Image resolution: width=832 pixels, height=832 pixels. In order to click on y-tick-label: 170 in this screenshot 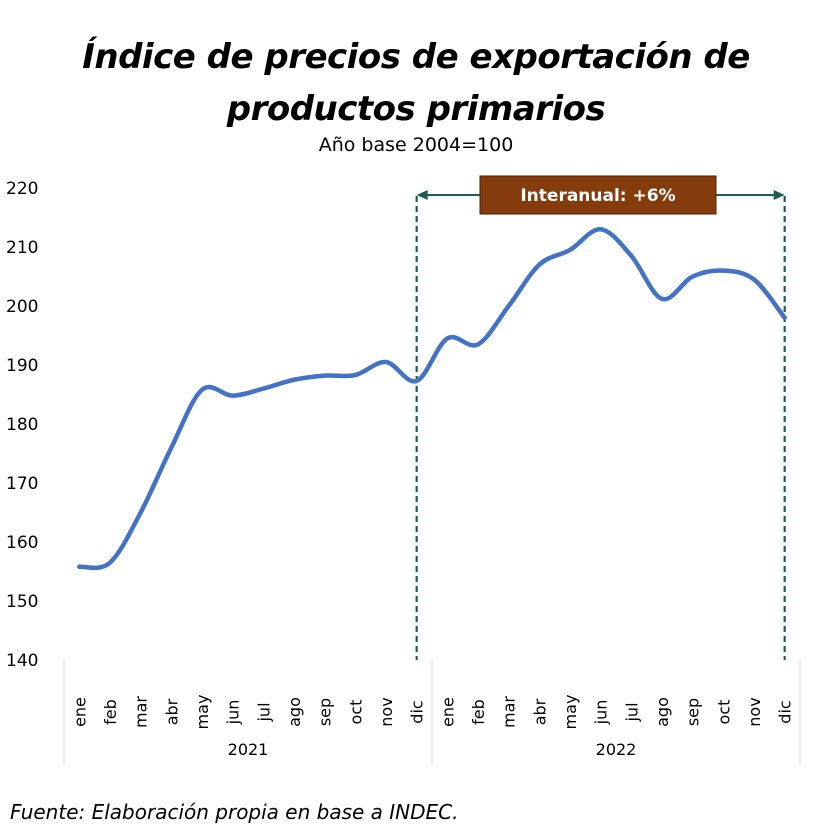, I will do `click(22, 484)`.